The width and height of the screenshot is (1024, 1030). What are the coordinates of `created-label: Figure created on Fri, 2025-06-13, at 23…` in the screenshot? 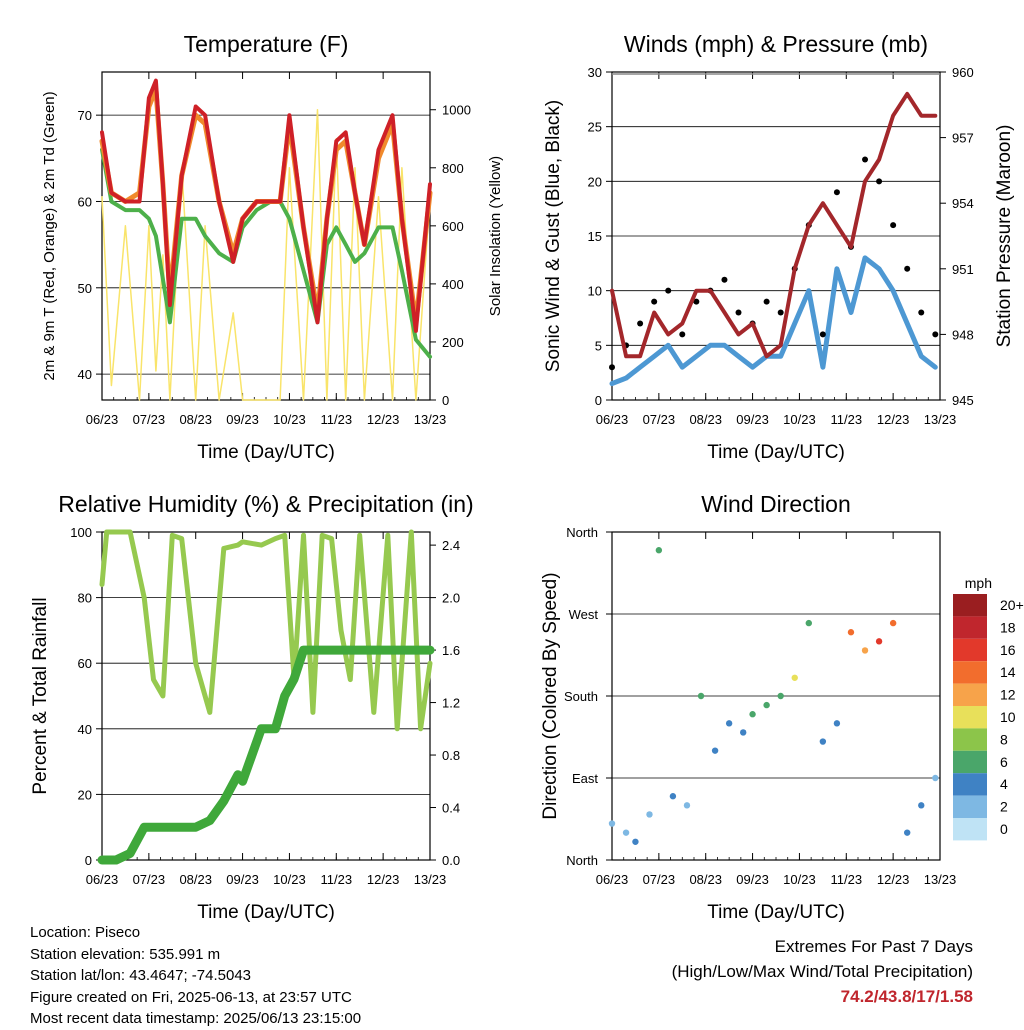 It's located at (191, 997).